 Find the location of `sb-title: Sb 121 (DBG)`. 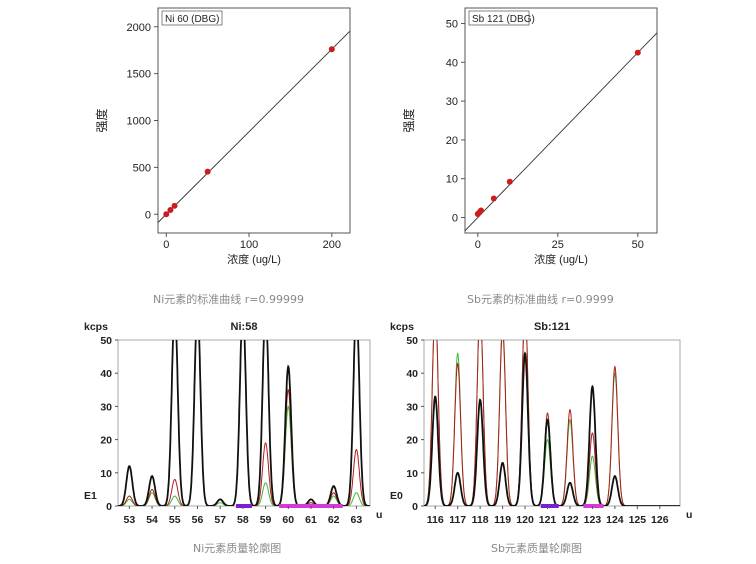

sb-title: Sb 121 (DBG) is located at coordinates (503, 19).